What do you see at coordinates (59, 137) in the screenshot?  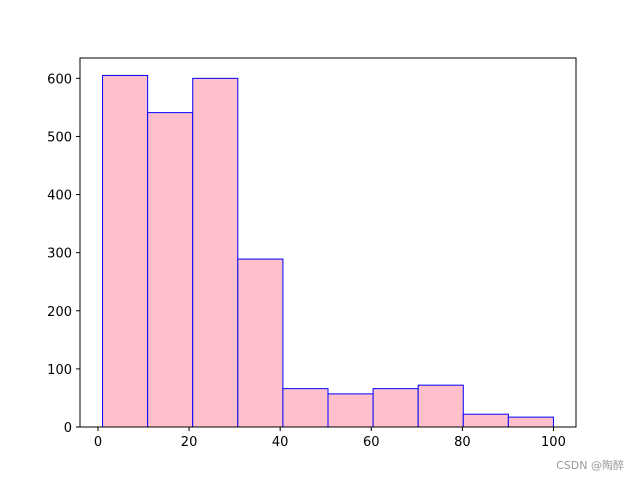 I see `y-tick-label: 500` at bounding box center [59, 137].